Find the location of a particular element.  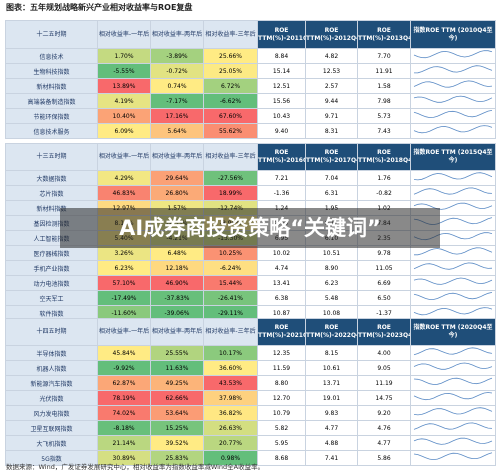

roe-cell: 8.90 is located at coordinates (331, 268).